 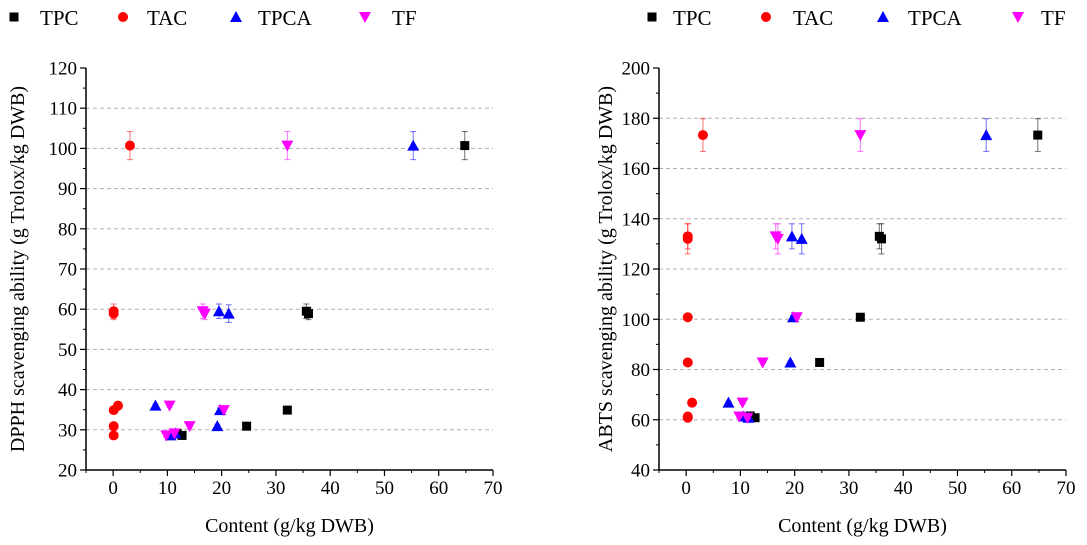 What do you see at coordinates (67, 350) in the screenshot?
I see `y-tick-label: 50` at bounding box center [67, 350].